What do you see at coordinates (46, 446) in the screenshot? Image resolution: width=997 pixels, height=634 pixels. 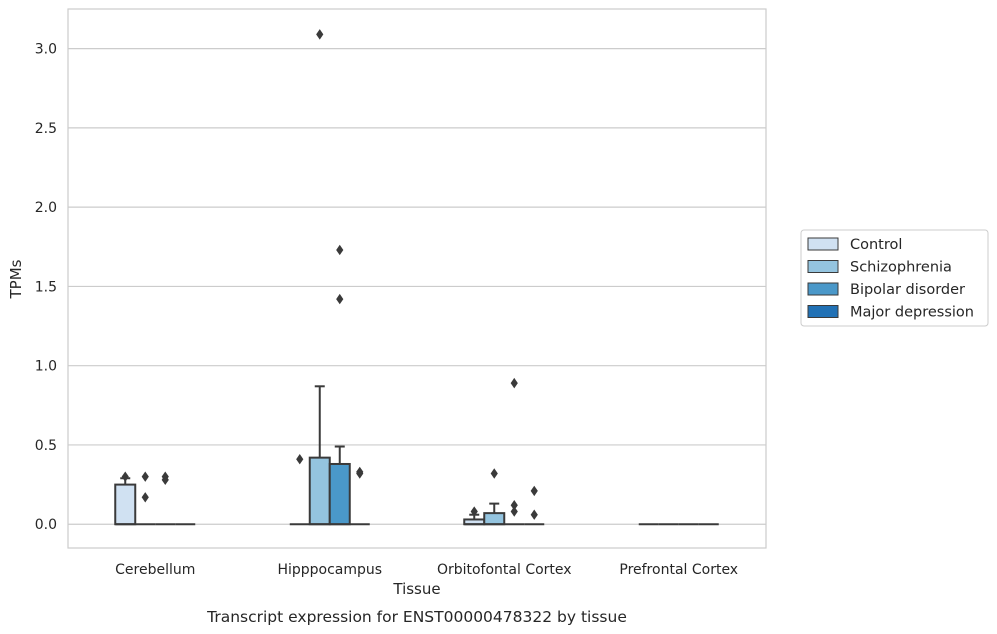 I see `y-tick-label: 0.5` at bounding box center [46, 446].